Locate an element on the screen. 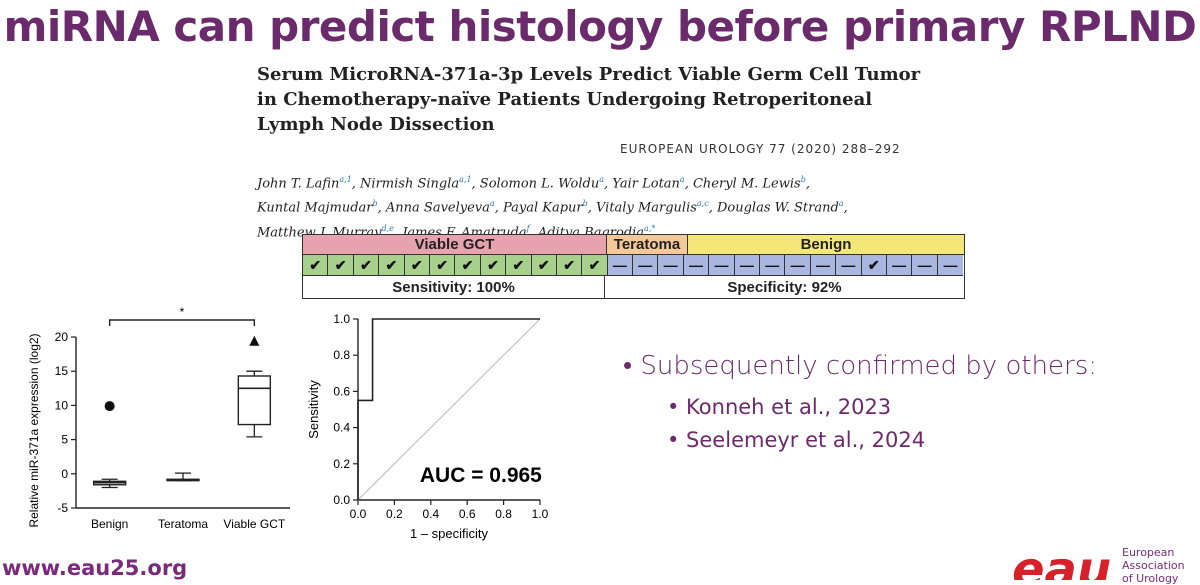 This screenshot has height=585, width=1200. y-tick-label: 0.2 is located at coordinates (341, 464).